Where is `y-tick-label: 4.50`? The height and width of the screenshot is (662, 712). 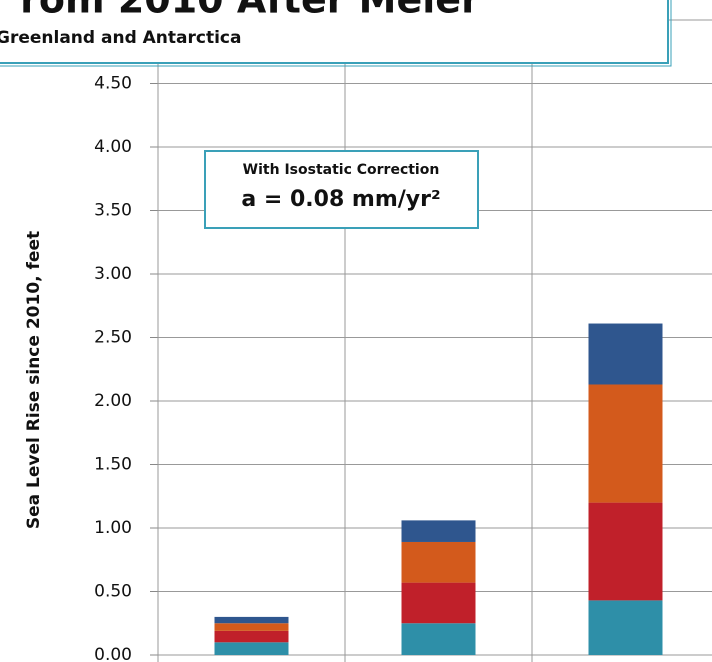 y-tick-label: 4.50 is located at coordinates (113, 84).